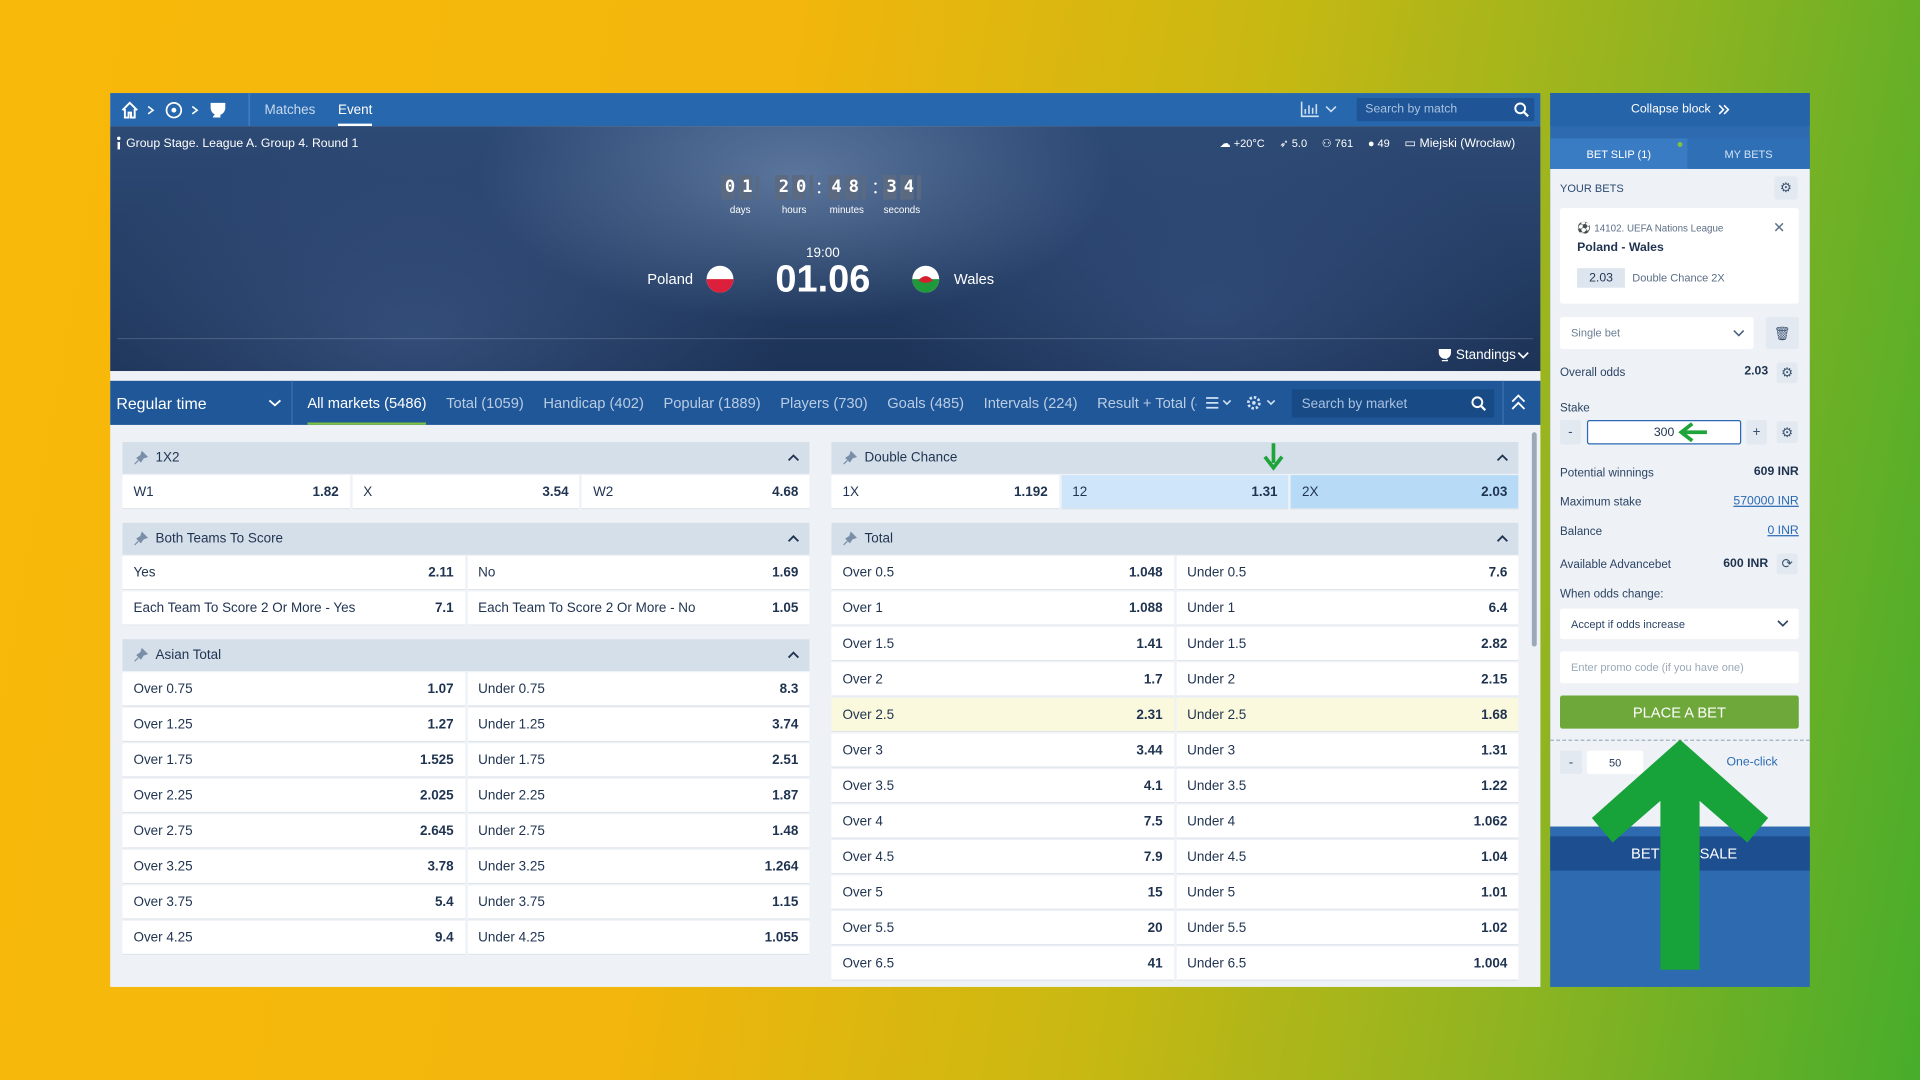  What do you see at coordinates (1347, 928) in the screenshot?
I see `odds-cell: Under 5.5 1.02` at bounding box center [1347, 928].